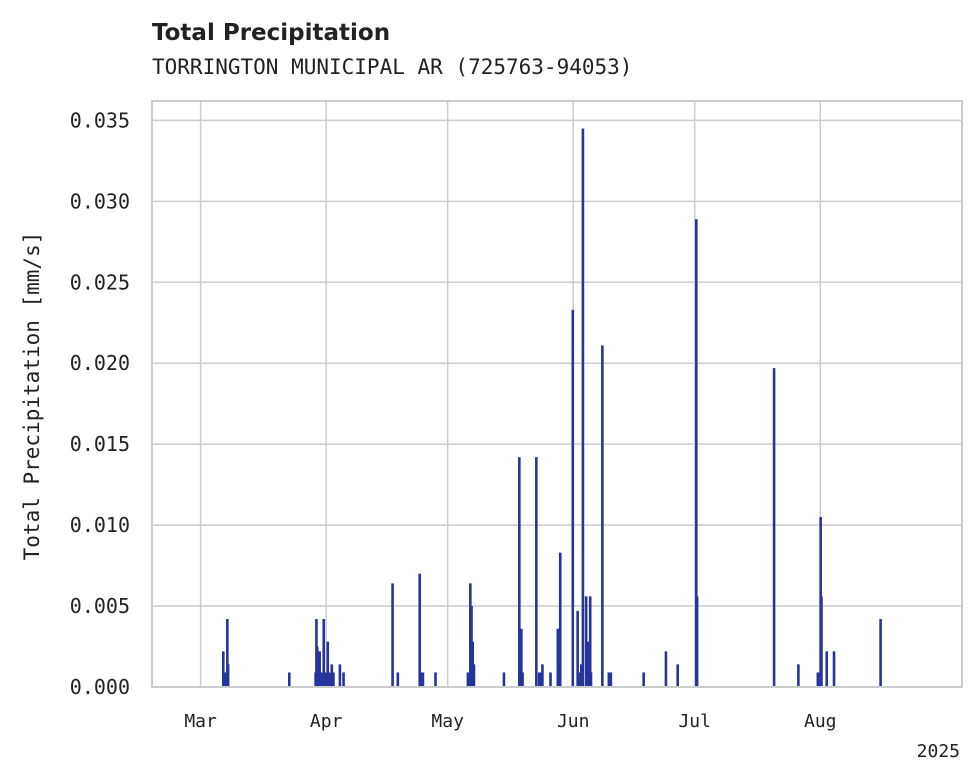  Describe the element at coordinates (100, 687) in the screenshot. I see `y-tick-label: 0.000` at that location.